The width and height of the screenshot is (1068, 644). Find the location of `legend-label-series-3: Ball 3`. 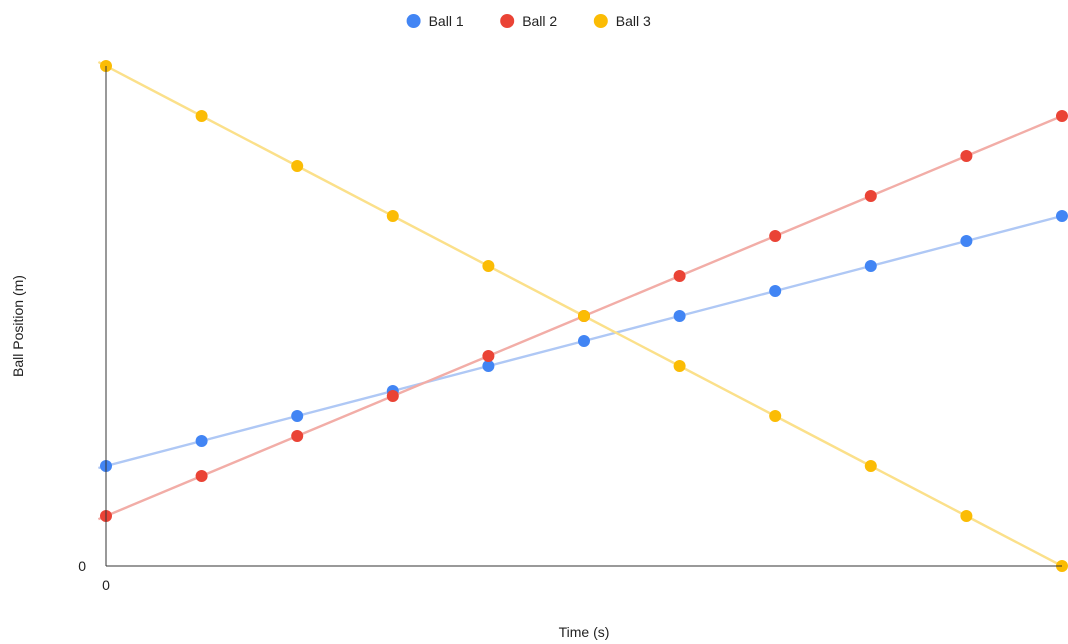

legend-label-series-3: Ball 3 is located at coordinates (633, 21).